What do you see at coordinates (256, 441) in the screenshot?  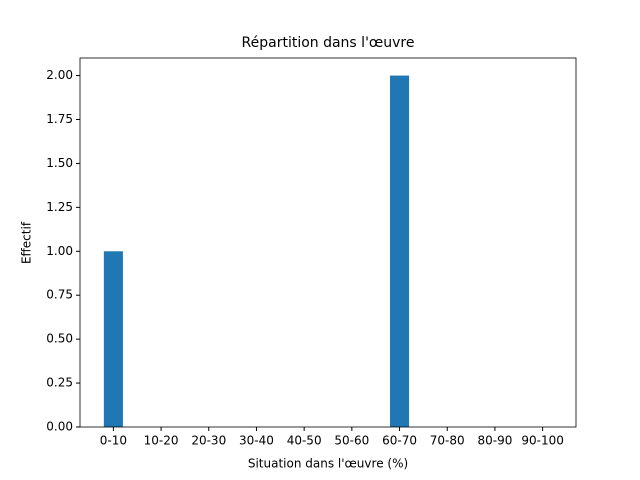 I see `x-tick-label: 30-40` at bounding box center [256, 441].